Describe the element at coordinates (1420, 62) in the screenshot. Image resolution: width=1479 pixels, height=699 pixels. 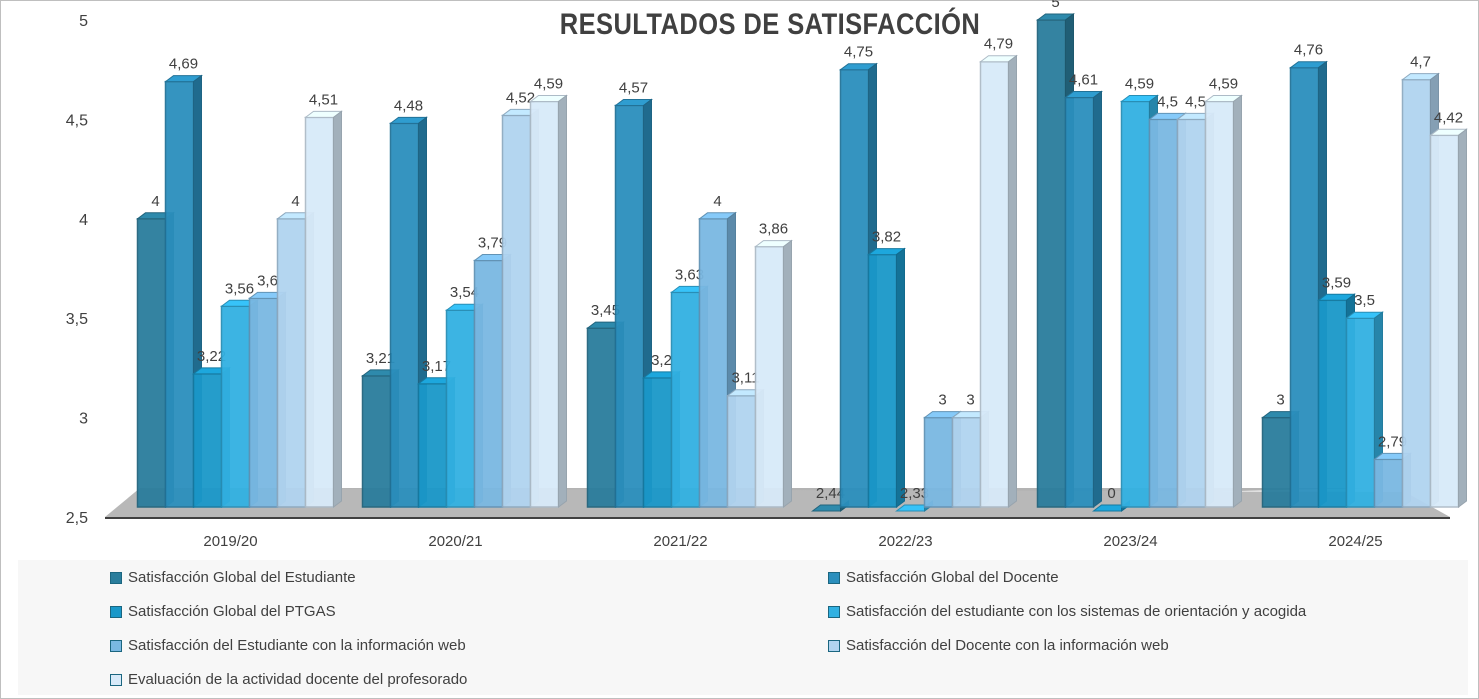
I see `data-label: 4,7` at that location.